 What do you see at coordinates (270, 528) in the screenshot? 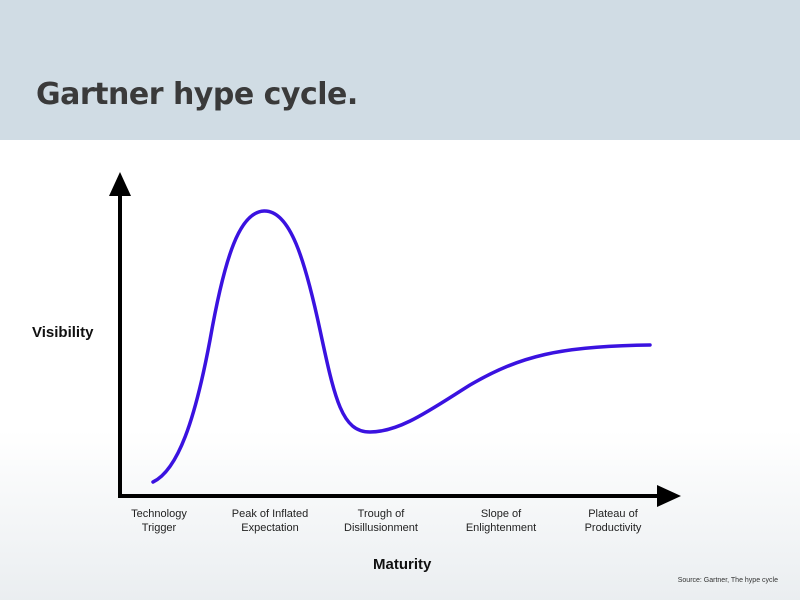
I see `phase-label-line: Expectation` at bounding box center [270, 528].